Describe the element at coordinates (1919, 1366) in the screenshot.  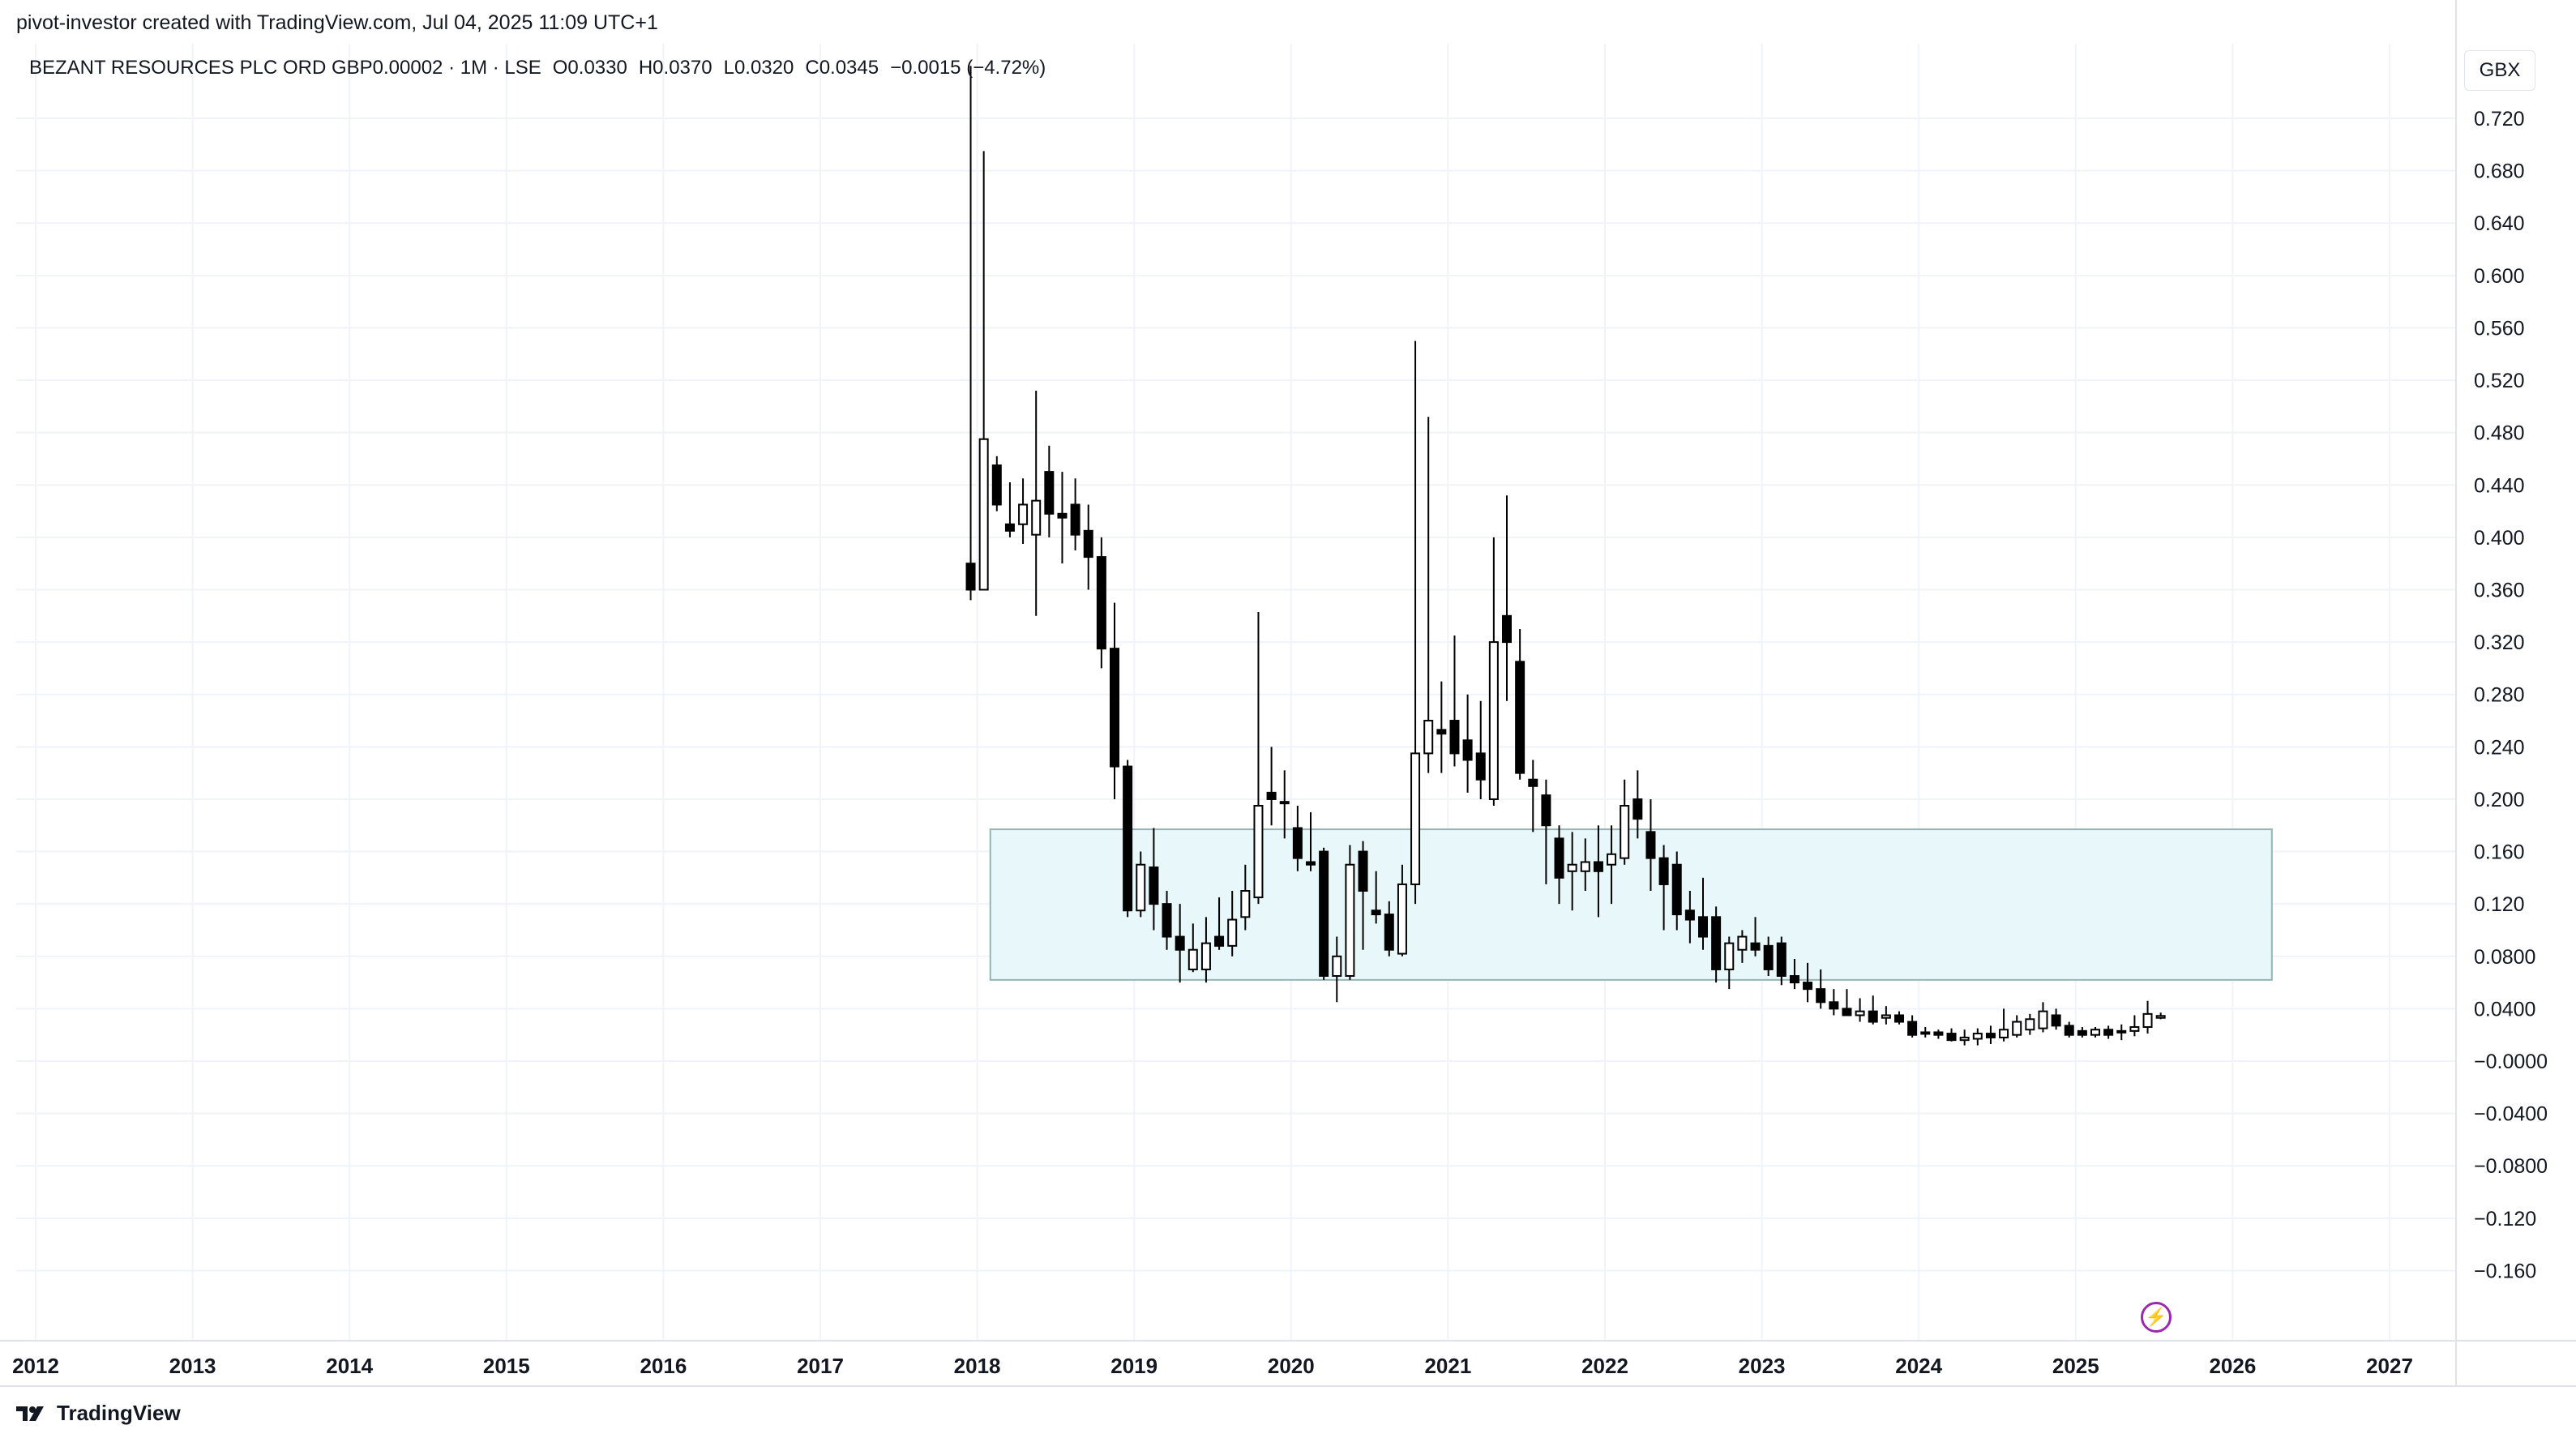
I see `time-tick-label: 2024` at that location.